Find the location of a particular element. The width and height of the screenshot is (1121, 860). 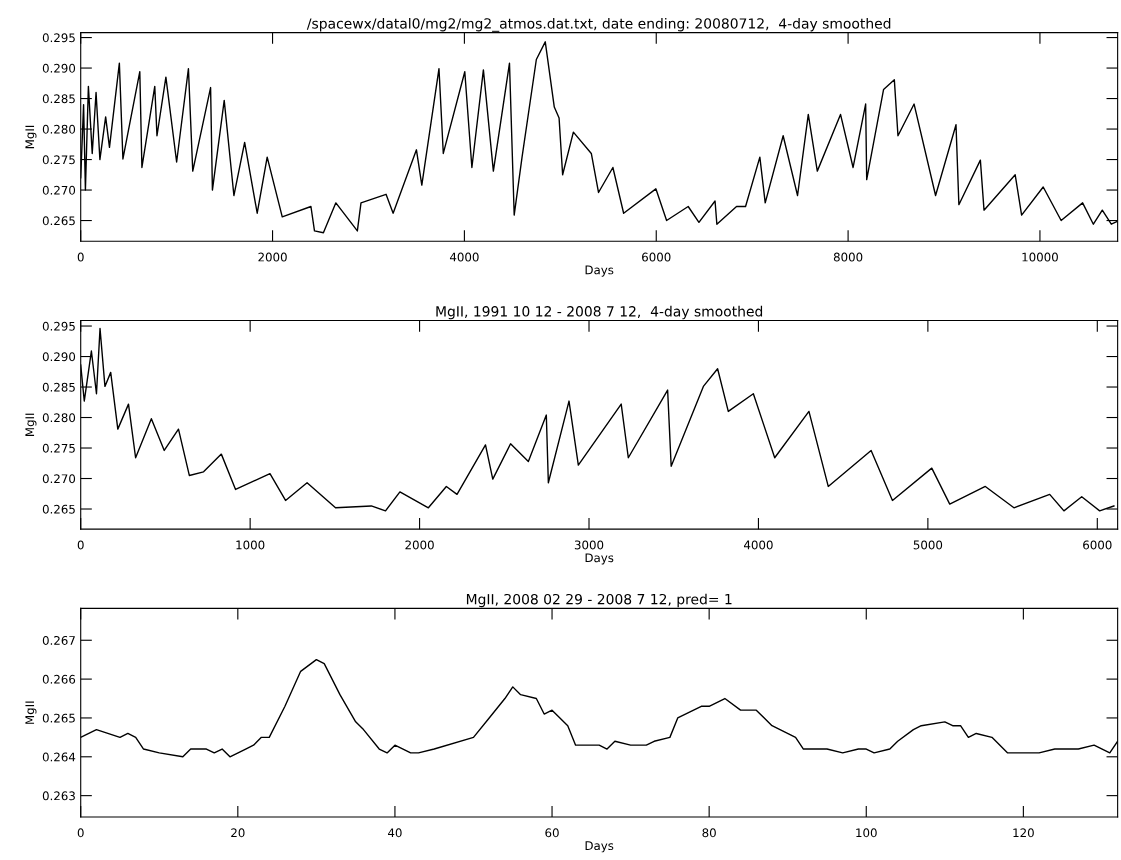

x-tick-label: 1000 is located at coordinates (250, 545).